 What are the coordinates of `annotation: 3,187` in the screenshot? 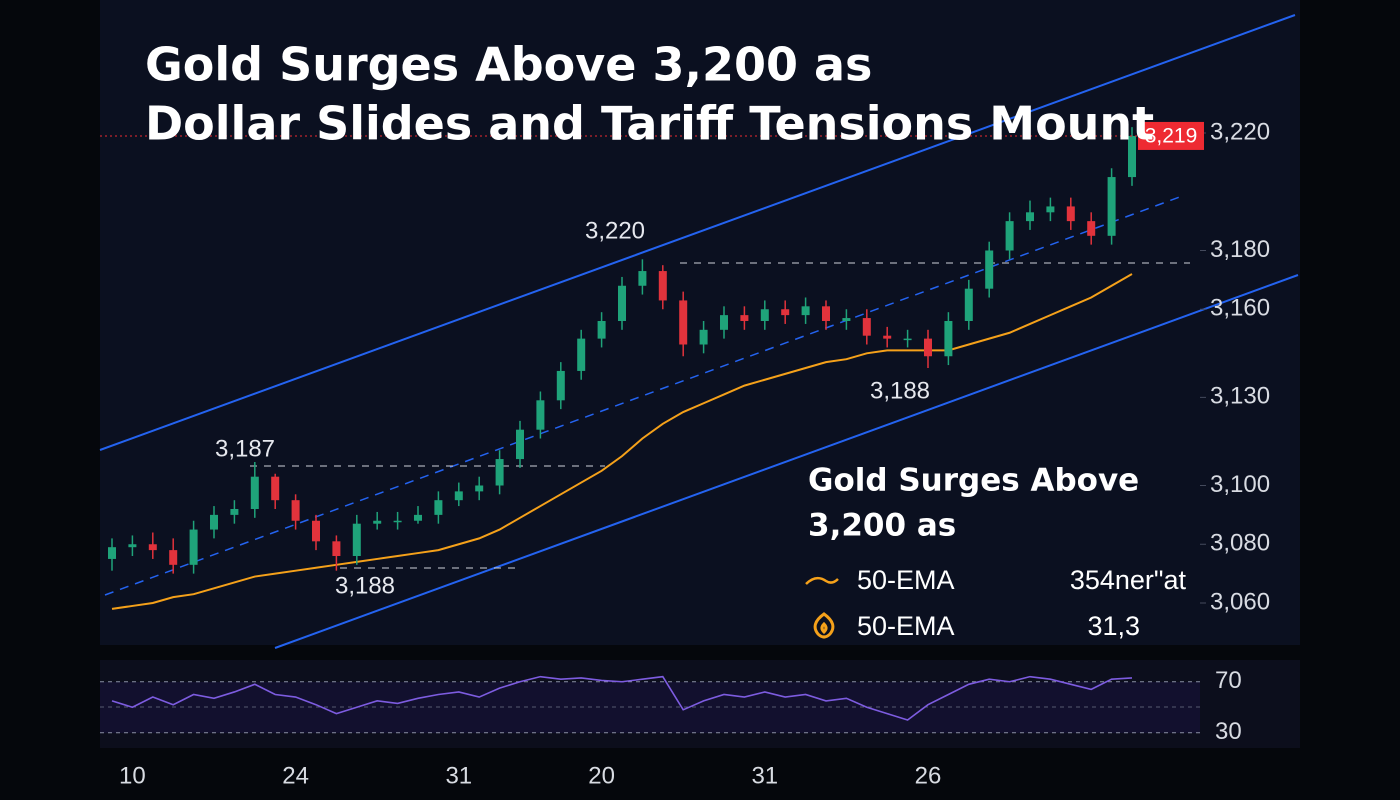 It's located at (245, 448).